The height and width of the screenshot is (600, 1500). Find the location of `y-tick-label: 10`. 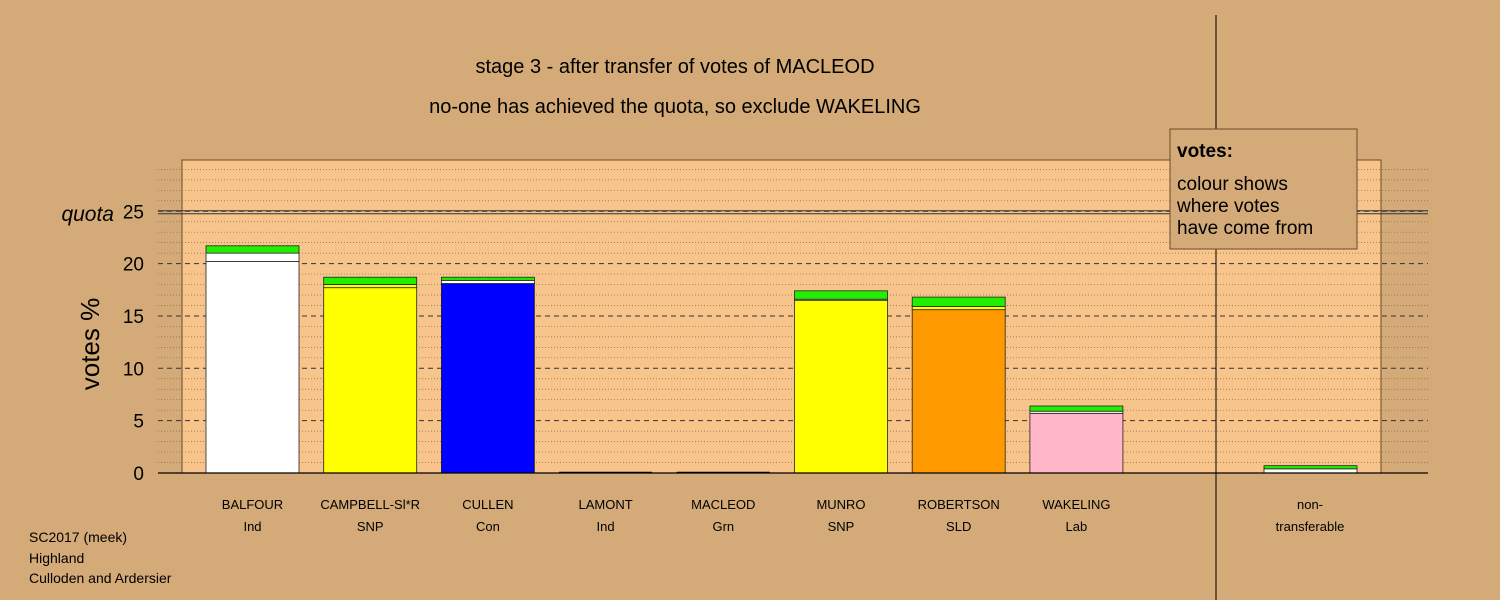

y-tick-label: 10 is located at coordinates (133, 369).